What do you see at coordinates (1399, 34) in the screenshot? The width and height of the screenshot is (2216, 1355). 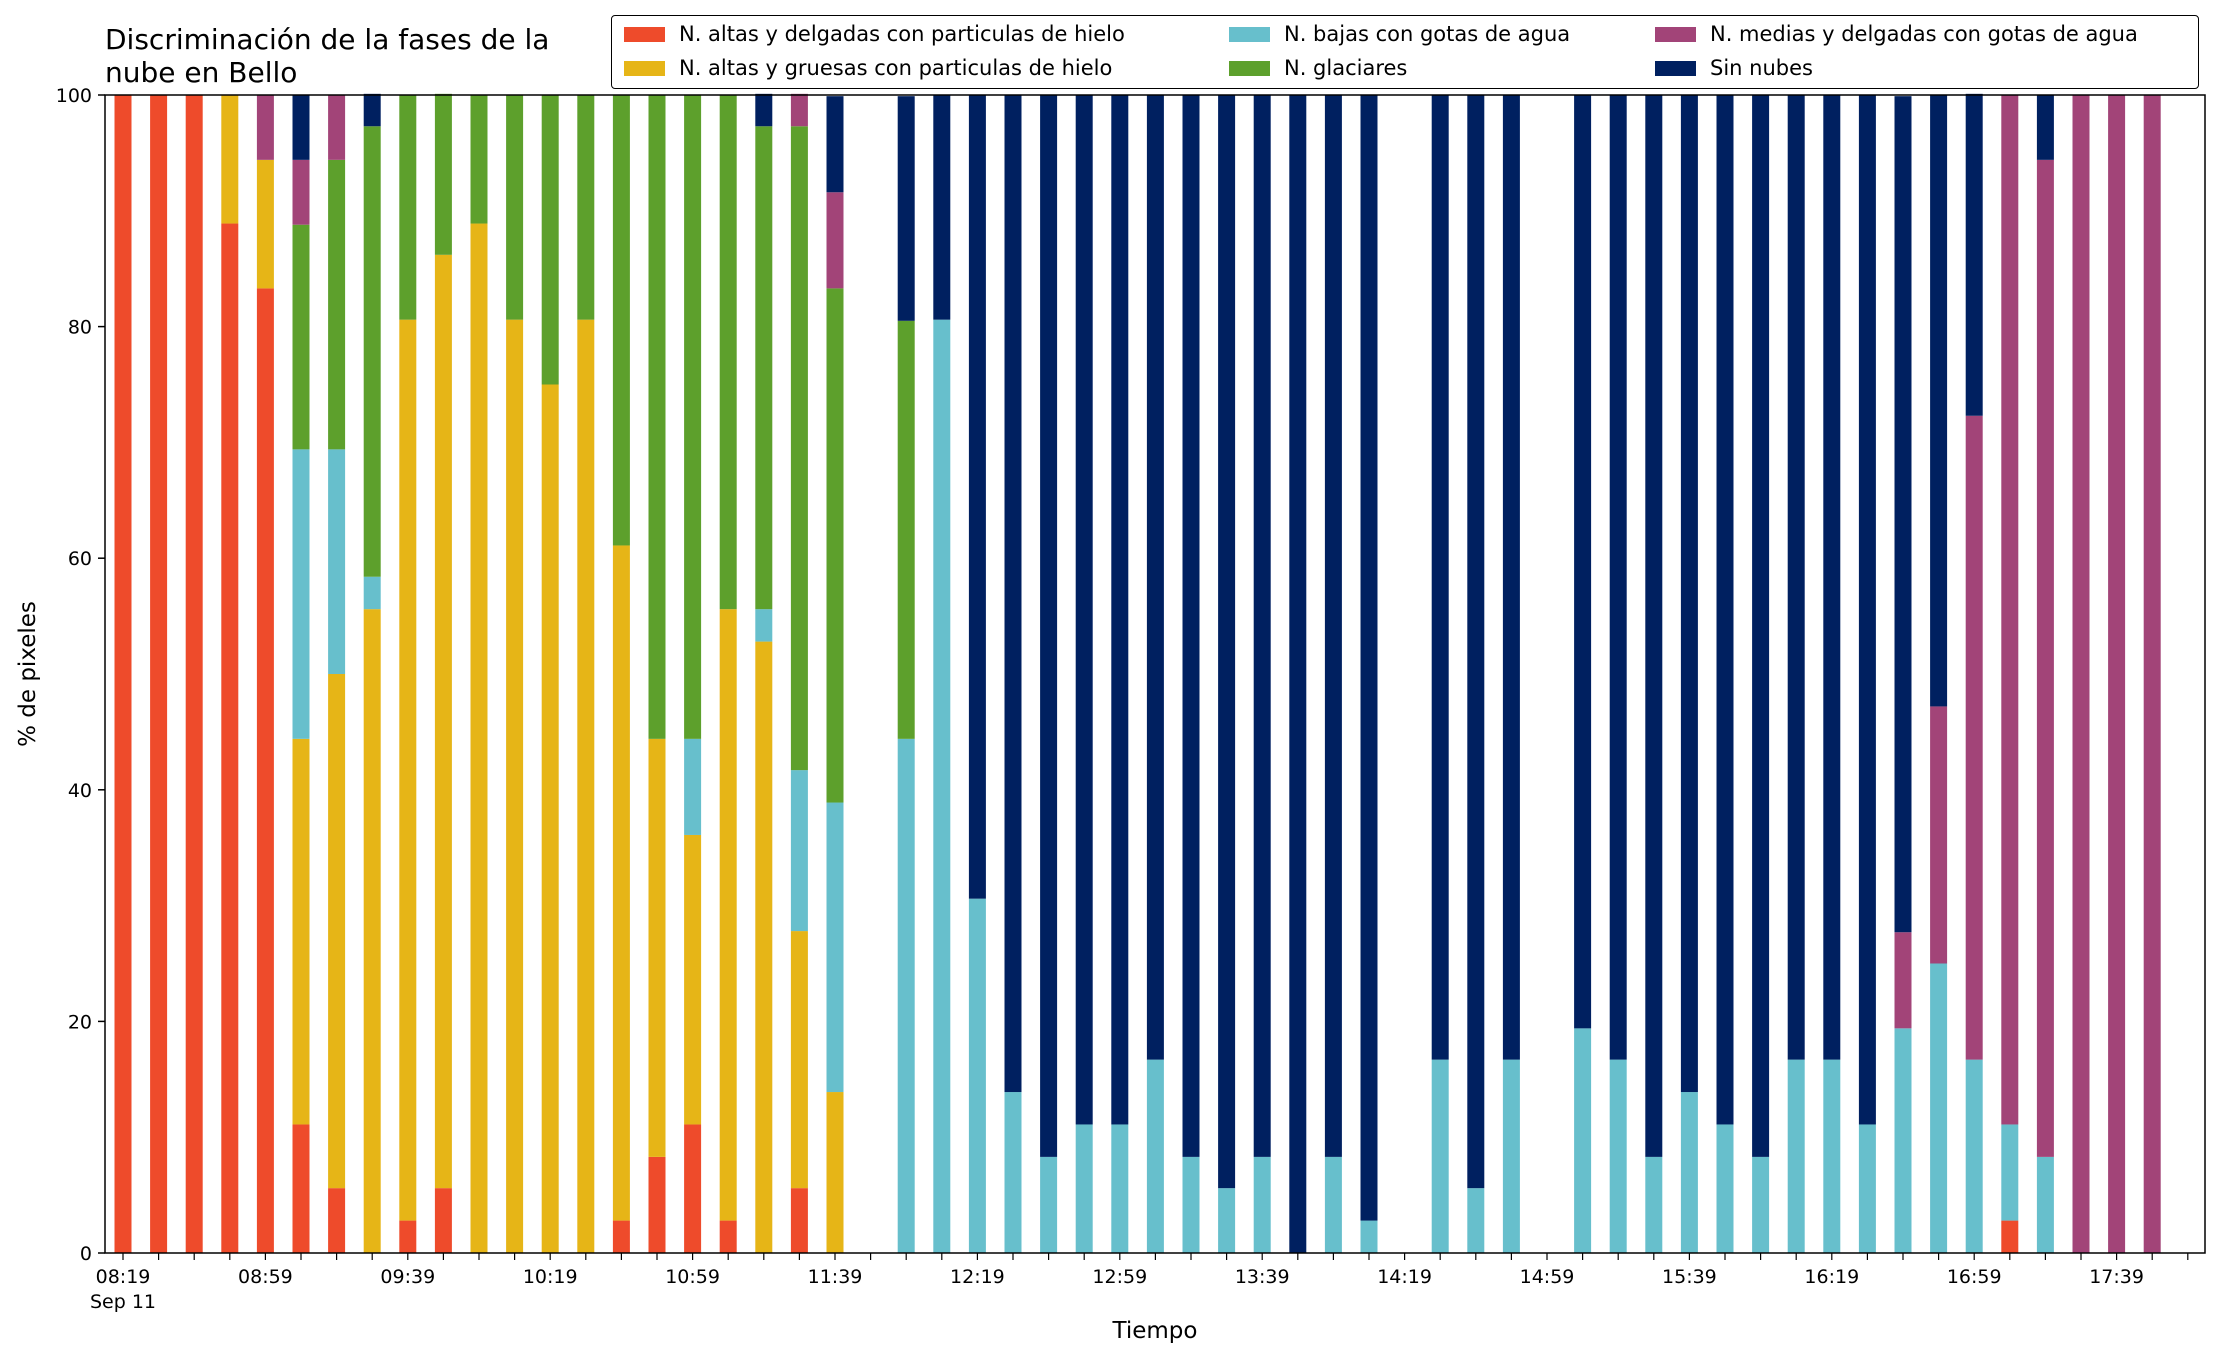 I see `legend-item-bajas: N. bajas con gotas de agua` at bounding box center [1399, 34].